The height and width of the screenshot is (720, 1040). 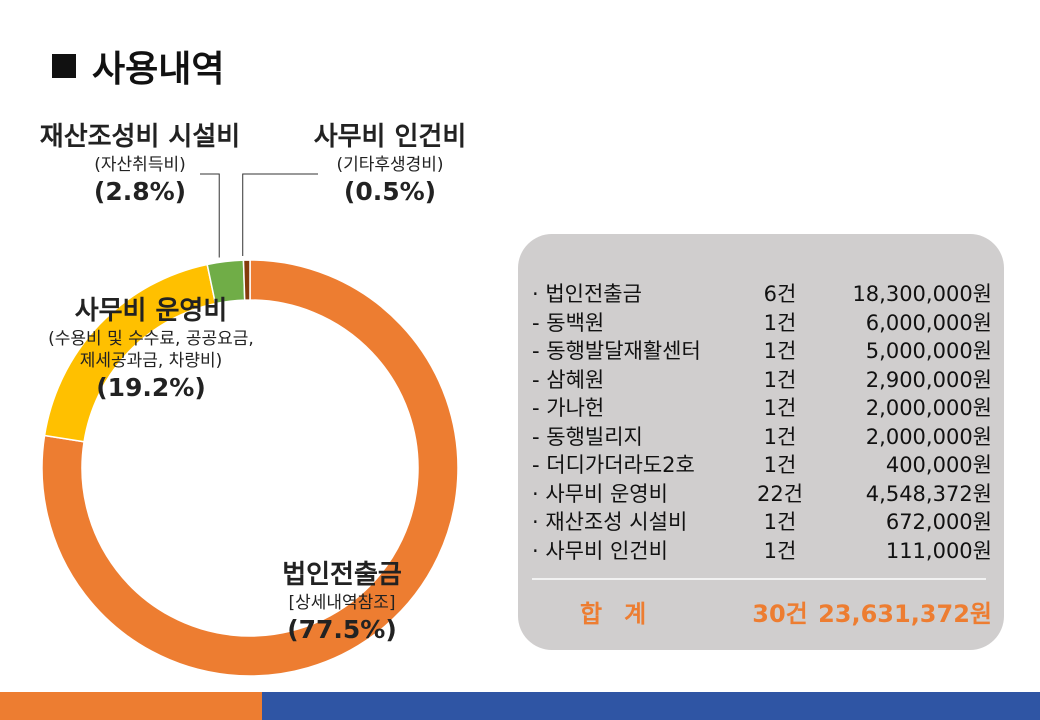 I want to click on label-facility-note: (자산취득비), so click(x=140, y=165).